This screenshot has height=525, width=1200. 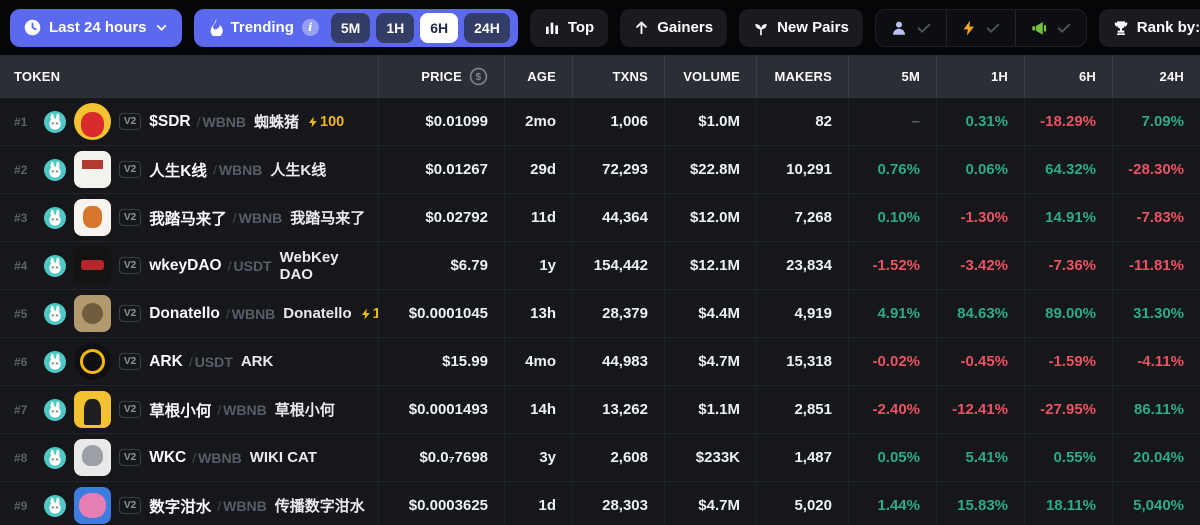 I want to click on pct-5m-cell: -1.52%, so click(x=892, y=265).